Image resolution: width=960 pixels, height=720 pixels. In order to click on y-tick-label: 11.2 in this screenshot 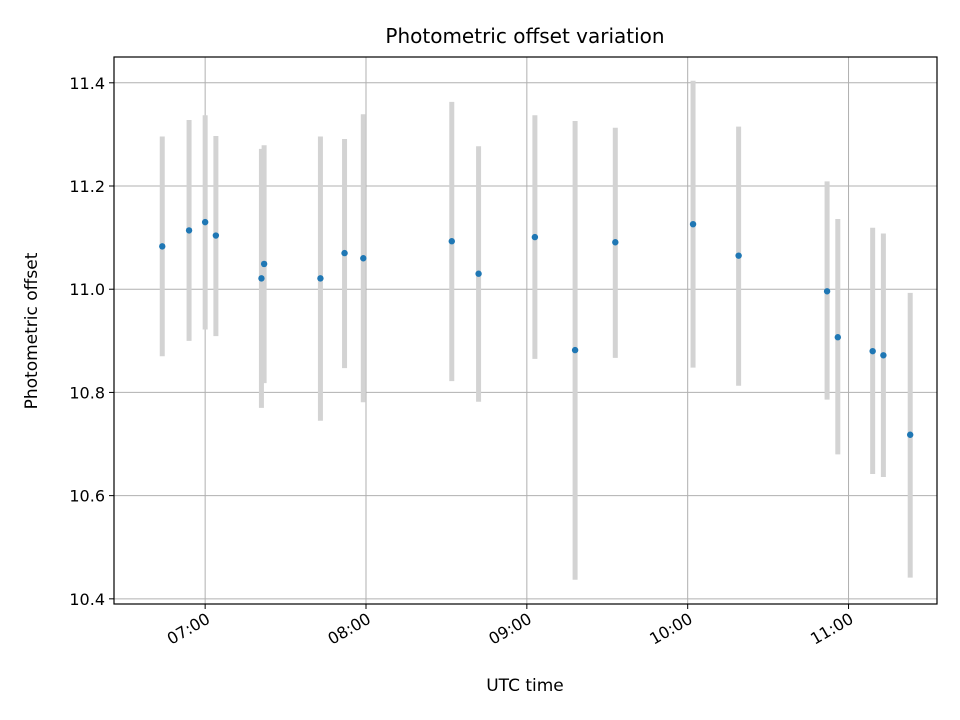, I will do `click(87, 186)`.